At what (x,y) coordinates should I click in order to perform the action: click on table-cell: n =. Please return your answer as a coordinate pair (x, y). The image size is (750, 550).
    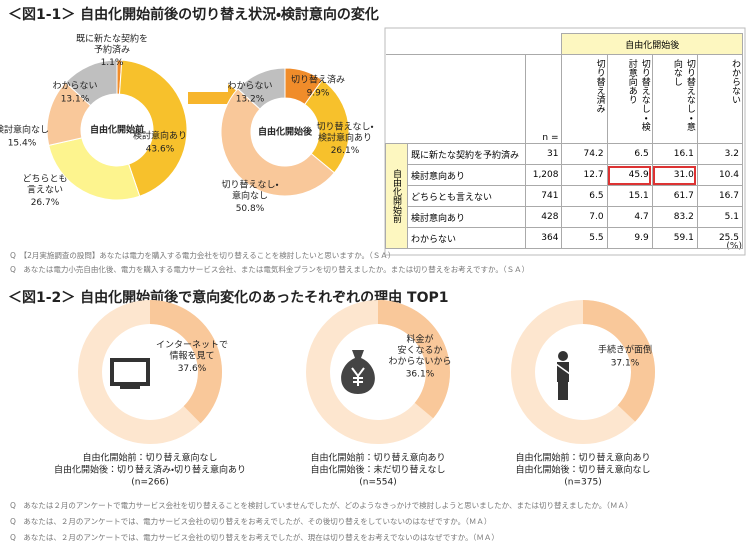
    Looking at the image, I should click on (544, 99).